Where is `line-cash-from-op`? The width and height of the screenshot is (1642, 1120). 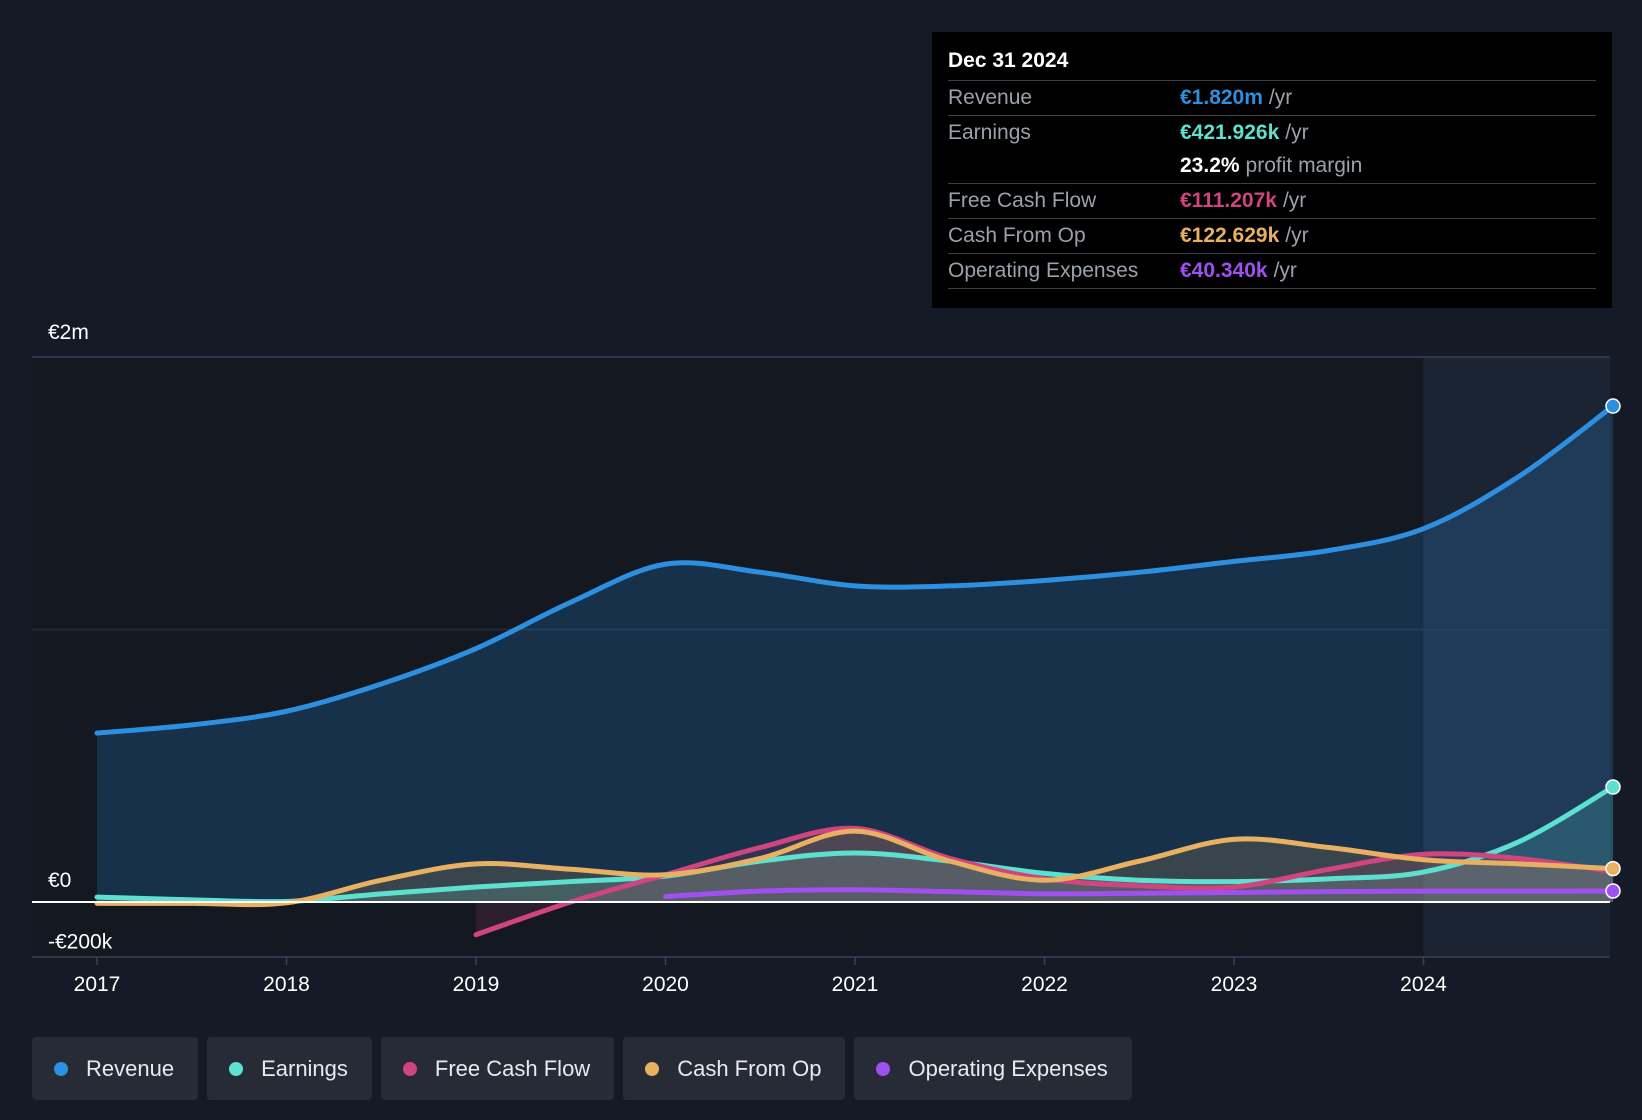
line-cash-from-op is located at coordinates (855, 868).